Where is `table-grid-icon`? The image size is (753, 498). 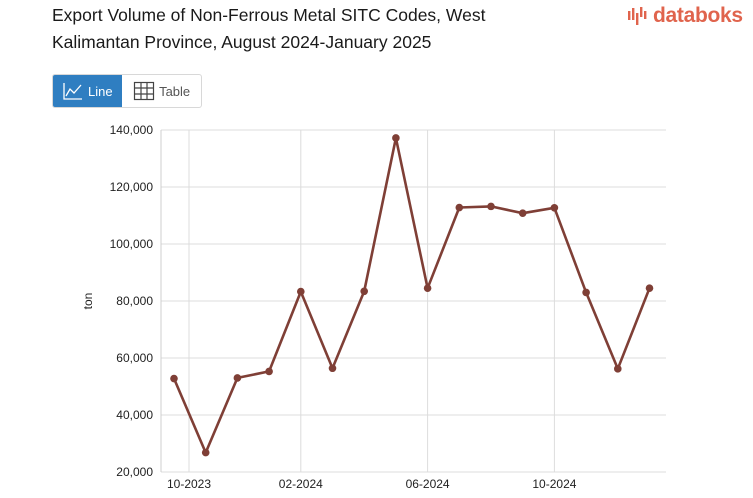
table-grid-icon is located at coordinates (144, 91).